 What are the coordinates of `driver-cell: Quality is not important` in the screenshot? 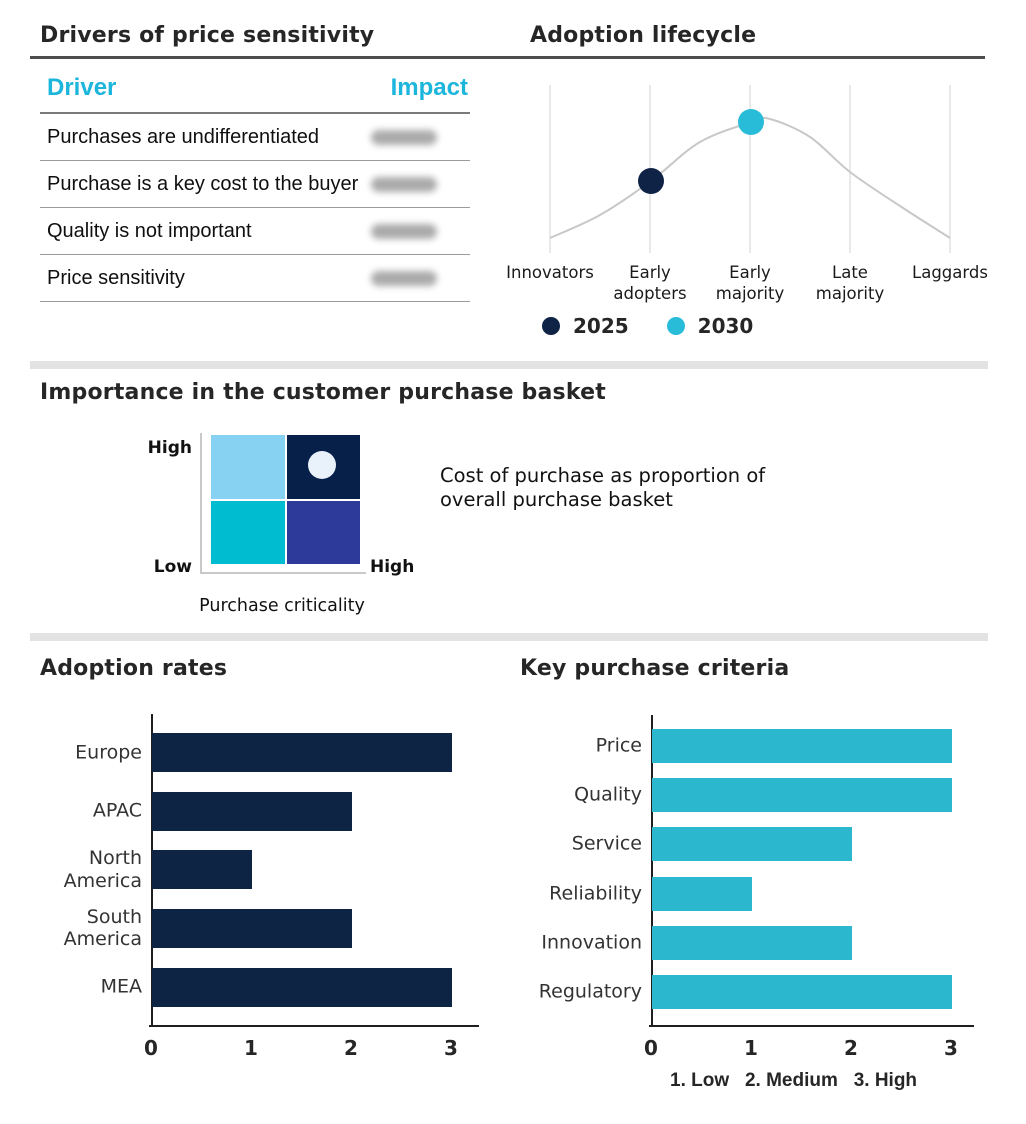 It's located at (149, 230).